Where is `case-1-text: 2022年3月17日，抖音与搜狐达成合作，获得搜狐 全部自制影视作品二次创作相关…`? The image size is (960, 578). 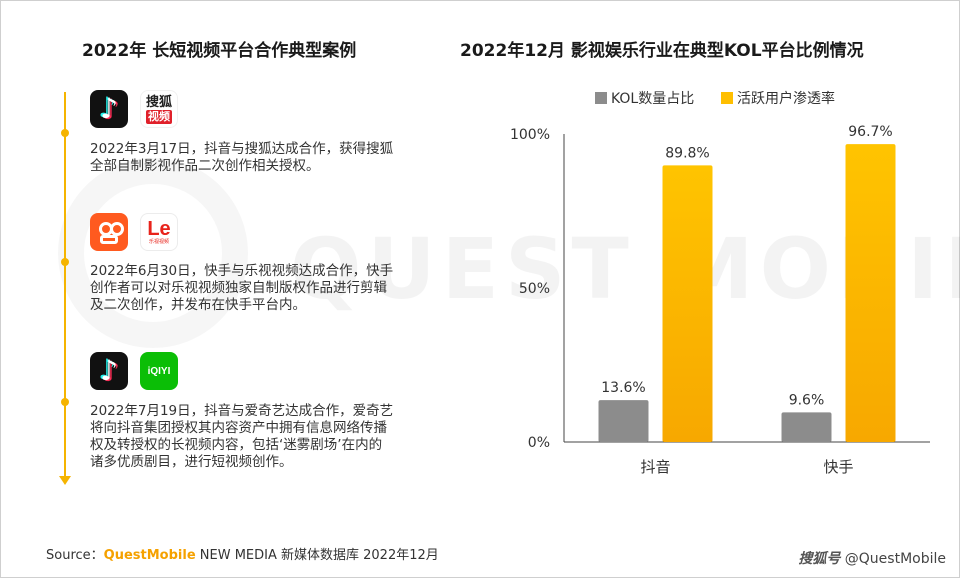 case-1-text: 2022年3月17日，抖音与搜狐达成合作，获得搜狐 全部自制影视作品二次创作相关… is located at coordinates (270, 158).